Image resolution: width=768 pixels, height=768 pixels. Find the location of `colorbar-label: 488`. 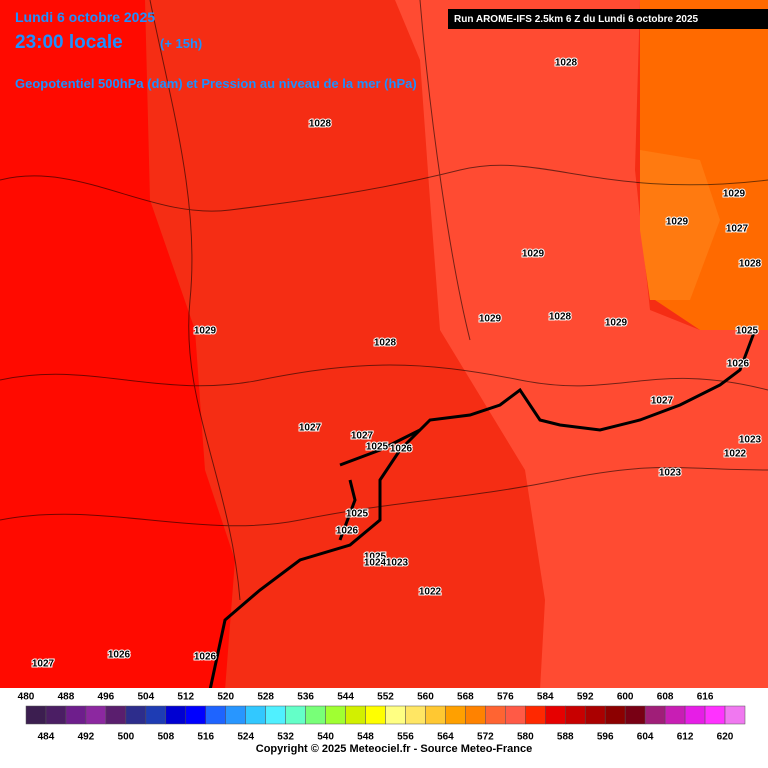

colorbar-label: 488 is located at coordinates (66, 697).